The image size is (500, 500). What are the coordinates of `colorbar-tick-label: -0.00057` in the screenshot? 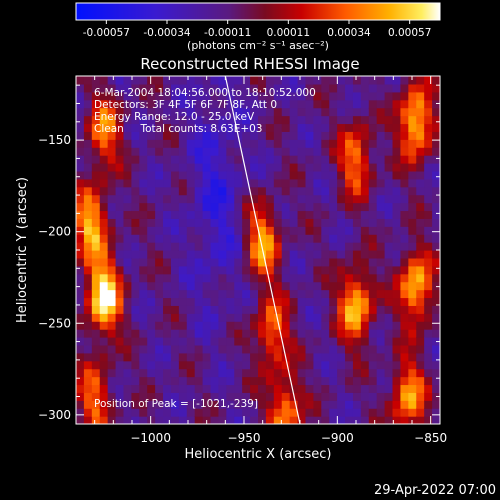 It's located at (106, 33).